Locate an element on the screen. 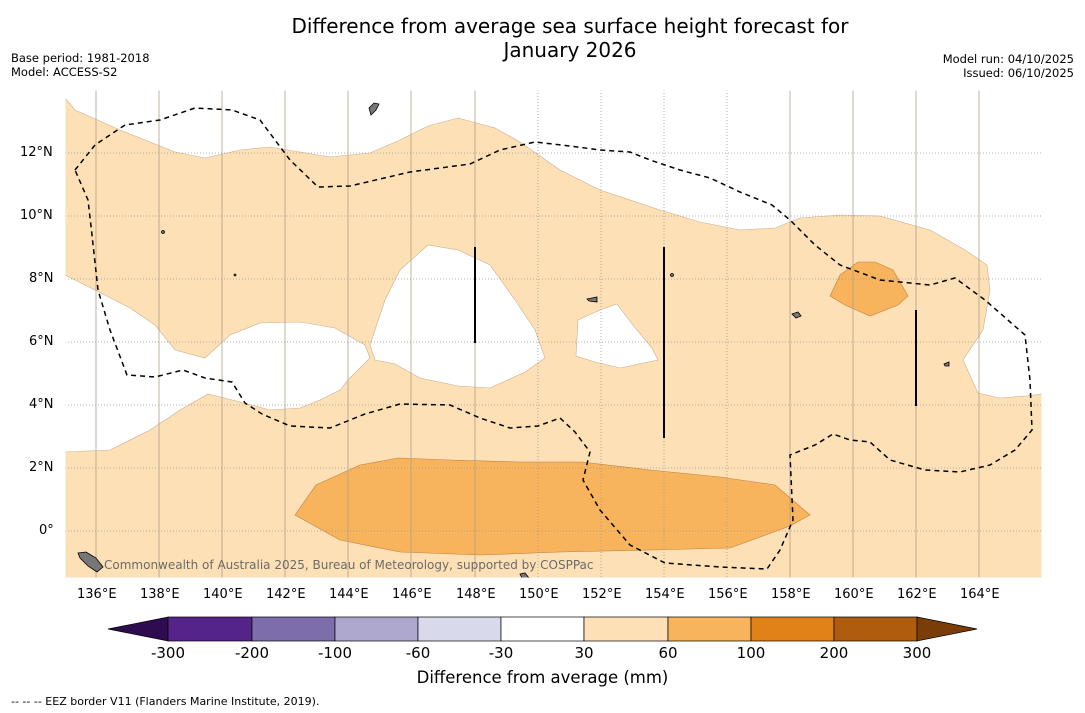 The width and height of the screenshot is (1085, 713). lat-label: 4°N is located at coordinates (41, 404).